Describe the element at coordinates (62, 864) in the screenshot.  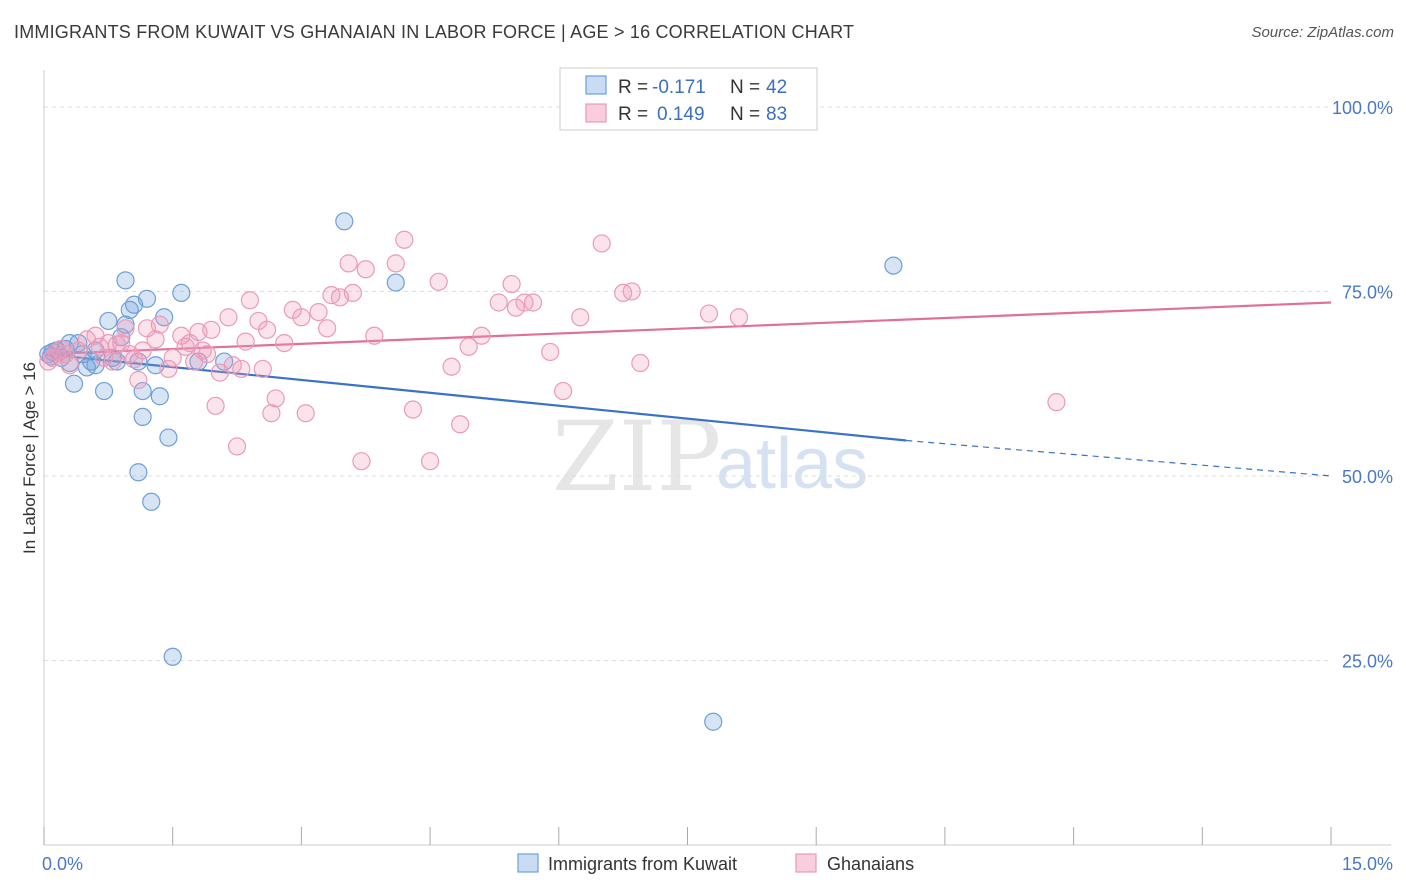
I see `x-tick-label-0: 0.0%` at that location.